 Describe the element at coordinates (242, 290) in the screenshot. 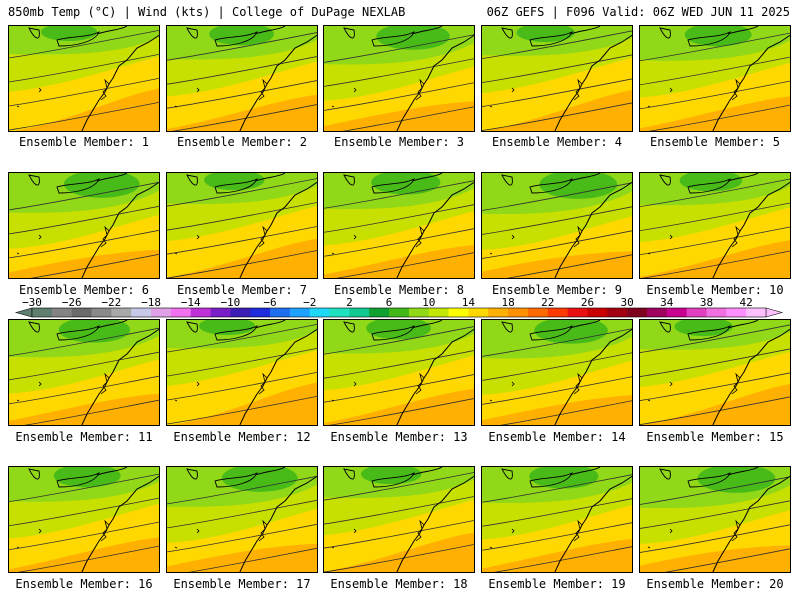

I see `member-label: Ensemble Member: 7` at that location.